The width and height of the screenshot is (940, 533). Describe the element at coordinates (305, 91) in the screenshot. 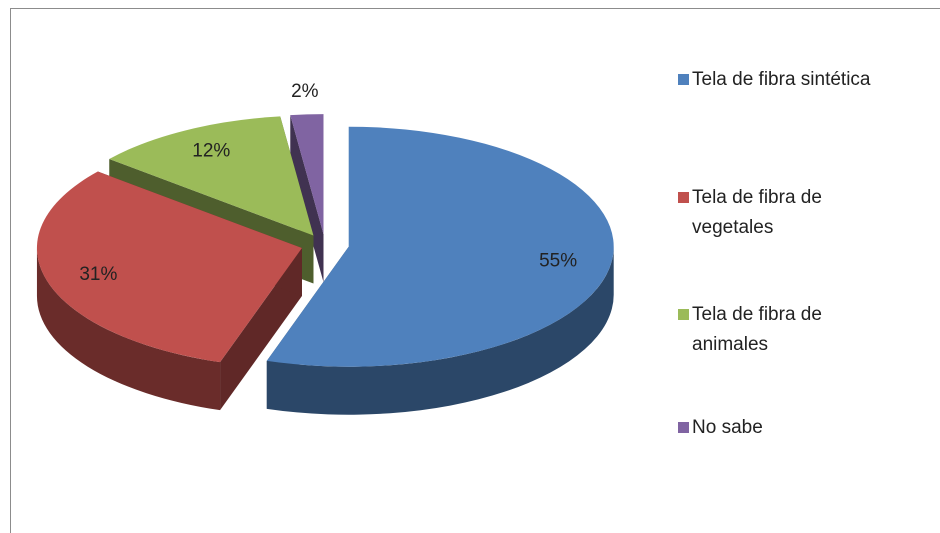

I see `data-label: 2%` at that location.